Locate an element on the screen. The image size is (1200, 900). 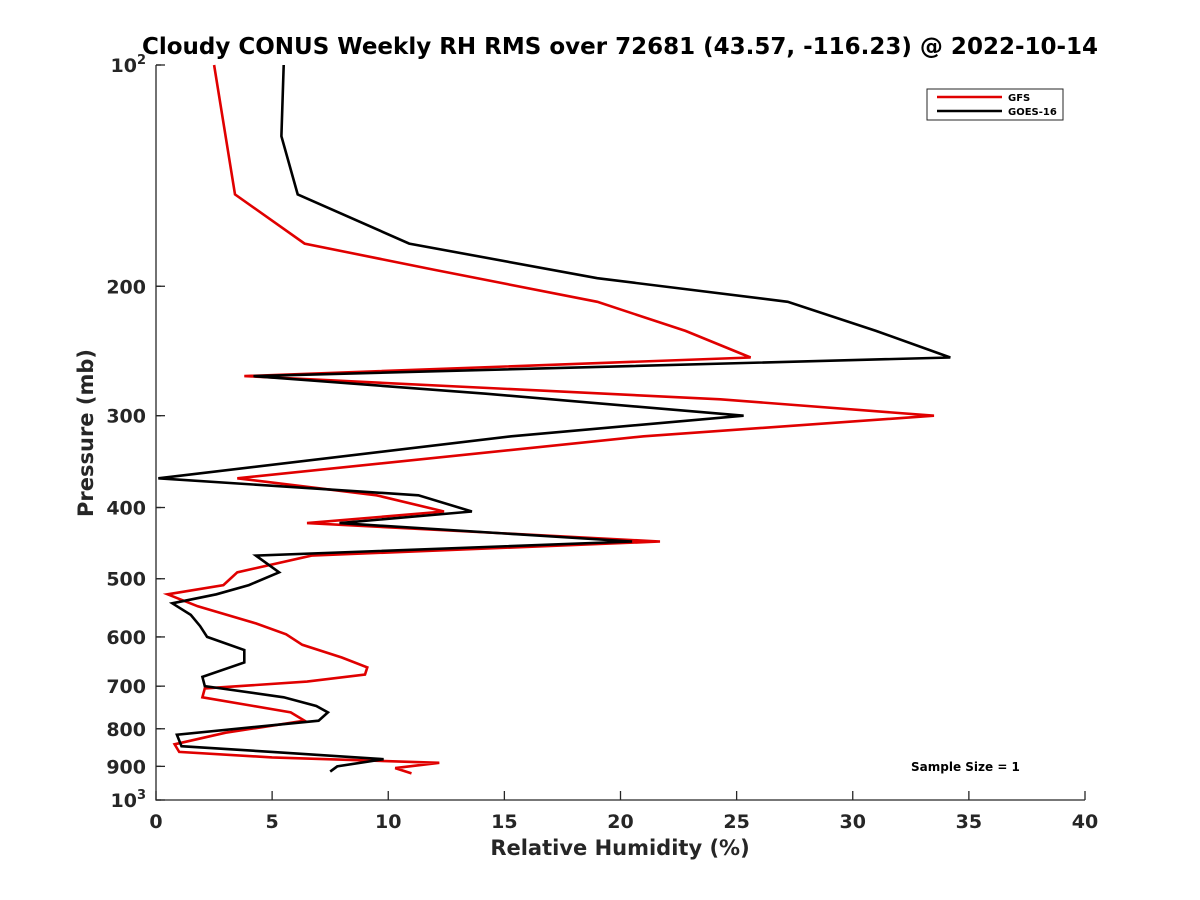
x-tick-label: 25 is located at coordinates (736, 822).